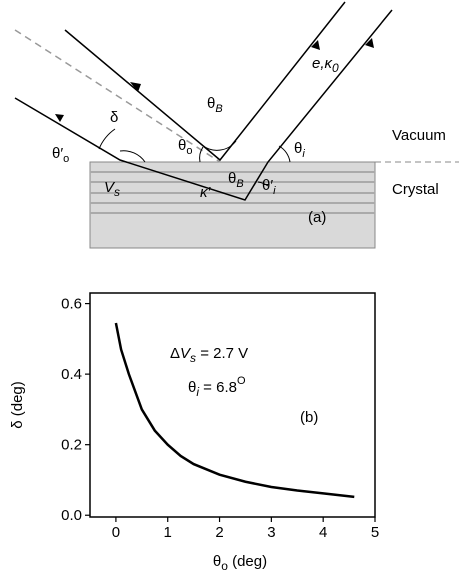 The height and width of the screenshot is (575, 459). I want to click on x-tick-label: 4, so click(323, 532).